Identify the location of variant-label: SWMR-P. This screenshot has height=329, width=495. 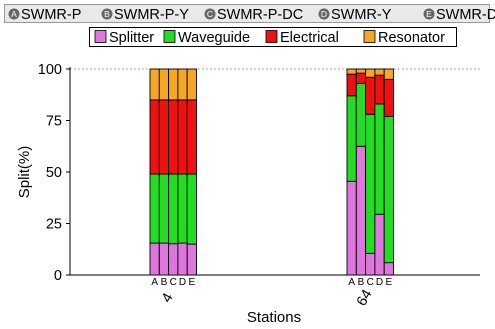
(51, 15).